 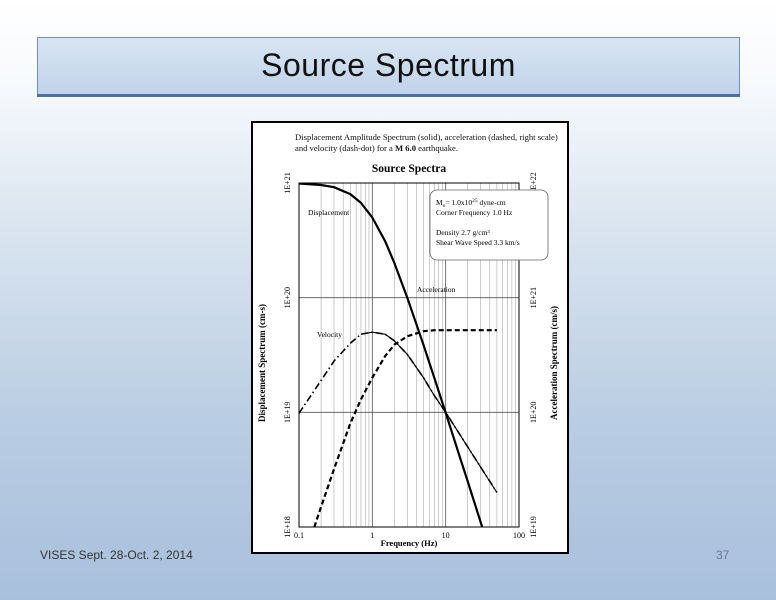 What do you see at coordinates (409, 543) in the screenshot?
I see `x-axis-label: Frequency (Hz)` at bounding box center [409, 543].